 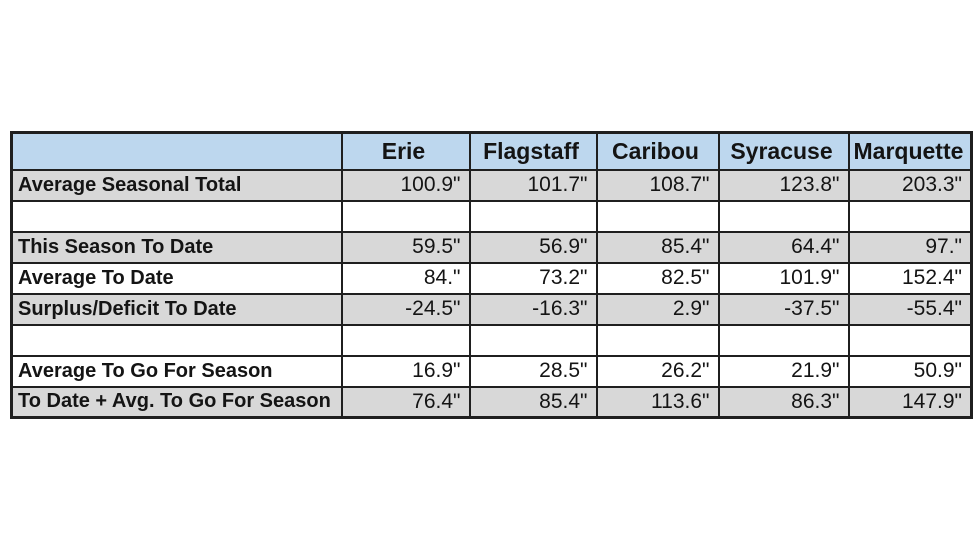 I want to click on header-cell-erie: Erie, so click(x=405, y=151).